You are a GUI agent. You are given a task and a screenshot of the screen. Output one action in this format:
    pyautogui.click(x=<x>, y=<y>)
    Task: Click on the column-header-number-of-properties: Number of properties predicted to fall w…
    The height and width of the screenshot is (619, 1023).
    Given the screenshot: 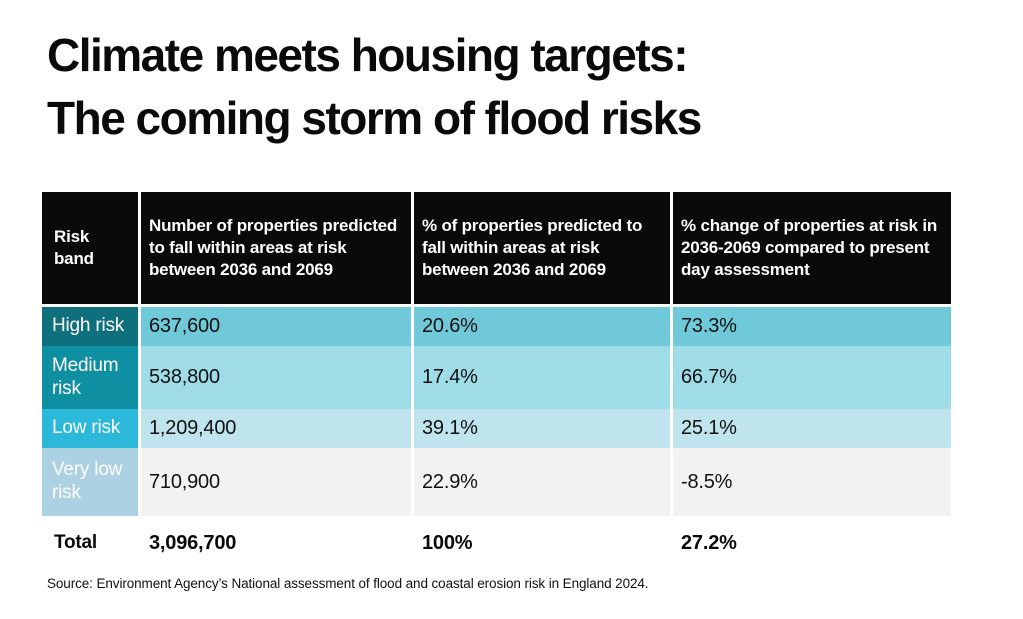 What is the action you would take?
    pyautogui.click(x=276, y=248)
    